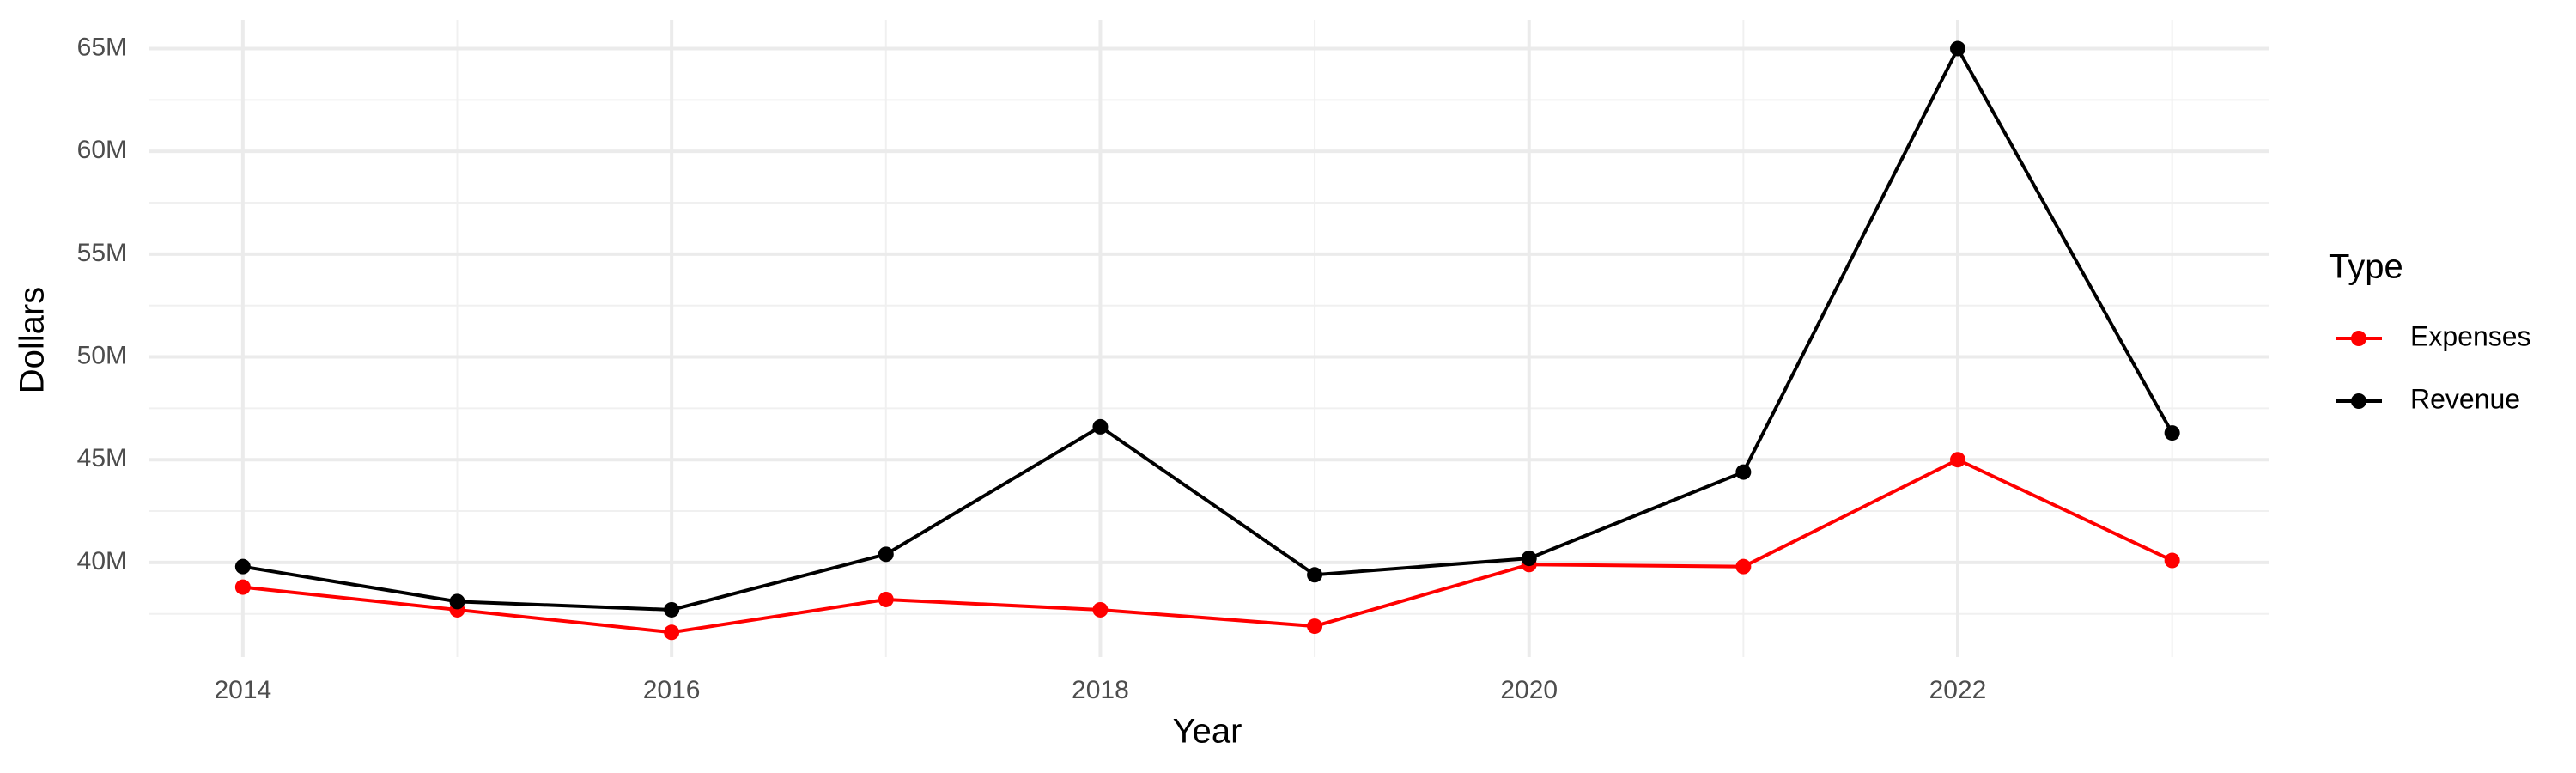 The height and width of the screenshot is (773, 2576). I want to click on y-tick-label: 50M, so click(102, 355).